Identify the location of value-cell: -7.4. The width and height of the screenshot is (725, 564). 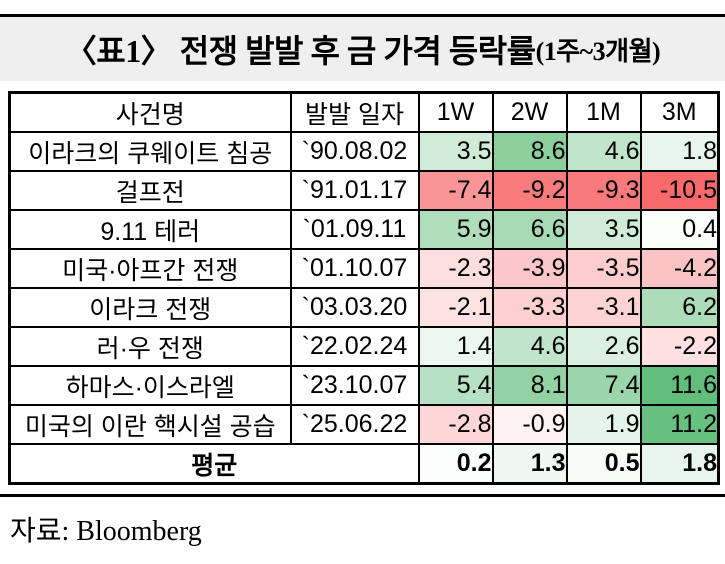
(455, 190).